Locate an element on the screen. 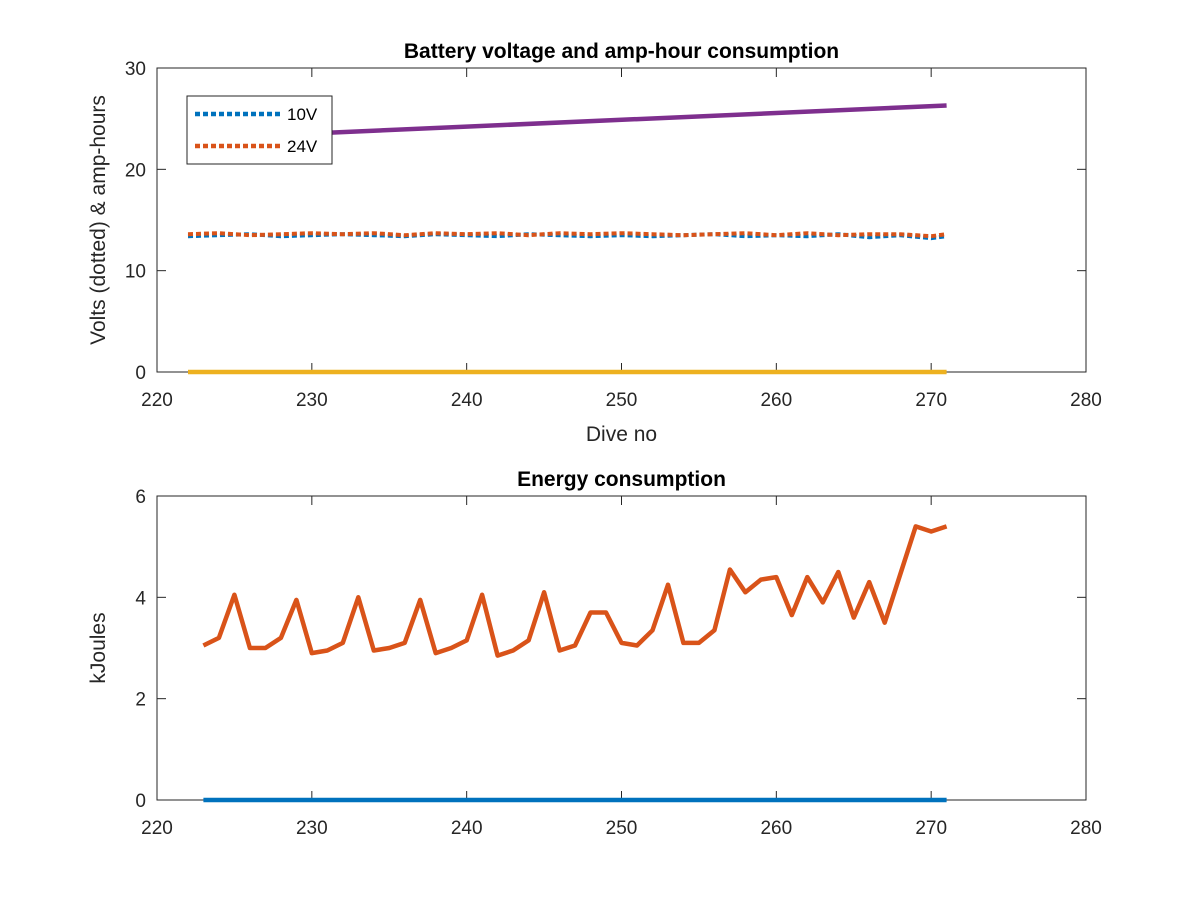 The height and width of the screenshot is (900, 1200). y-tick-label: 20 is located at coordinates (135, 170).